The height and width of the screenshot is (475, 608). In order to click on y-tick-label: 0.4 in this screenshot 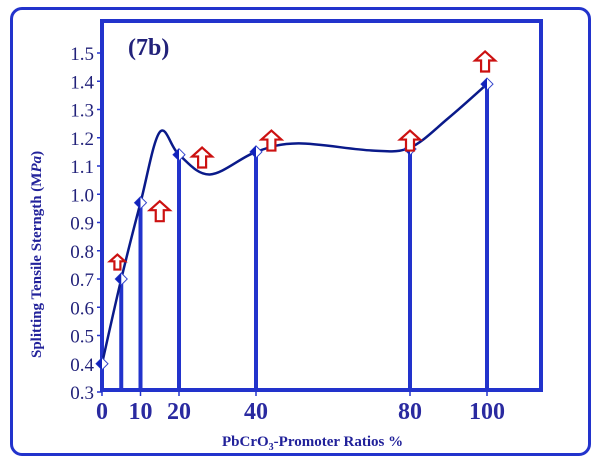, I will do `click(82, 365)`.